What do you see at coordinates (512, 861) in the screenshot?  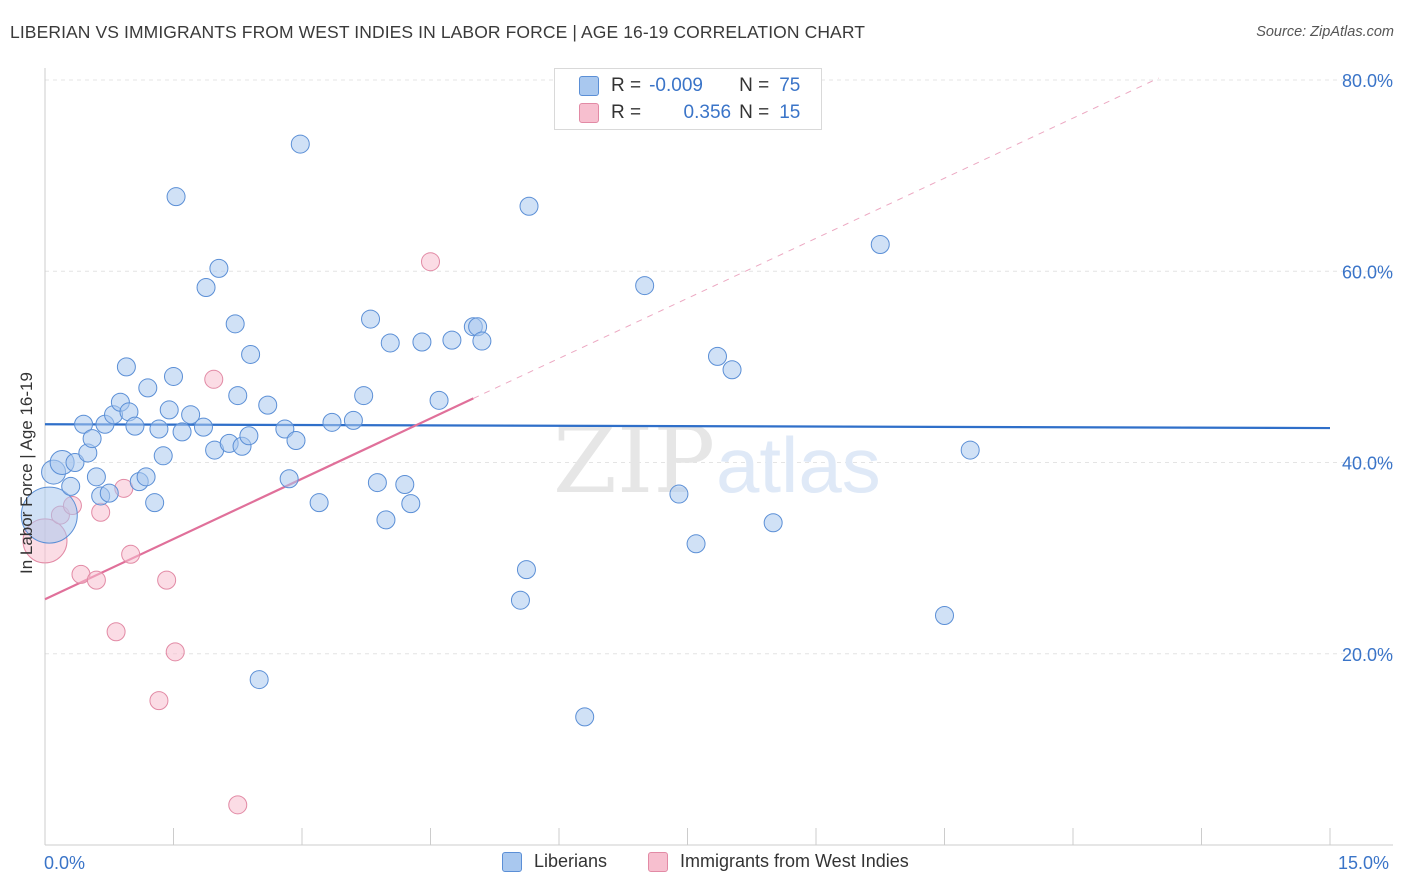 I see `swatch-liberians` at bounding box center [512, 861].